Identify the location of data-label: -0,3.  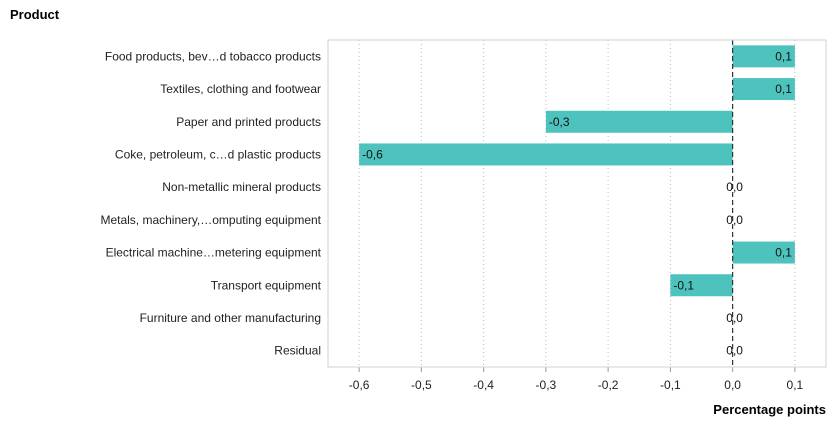
(559, 122).